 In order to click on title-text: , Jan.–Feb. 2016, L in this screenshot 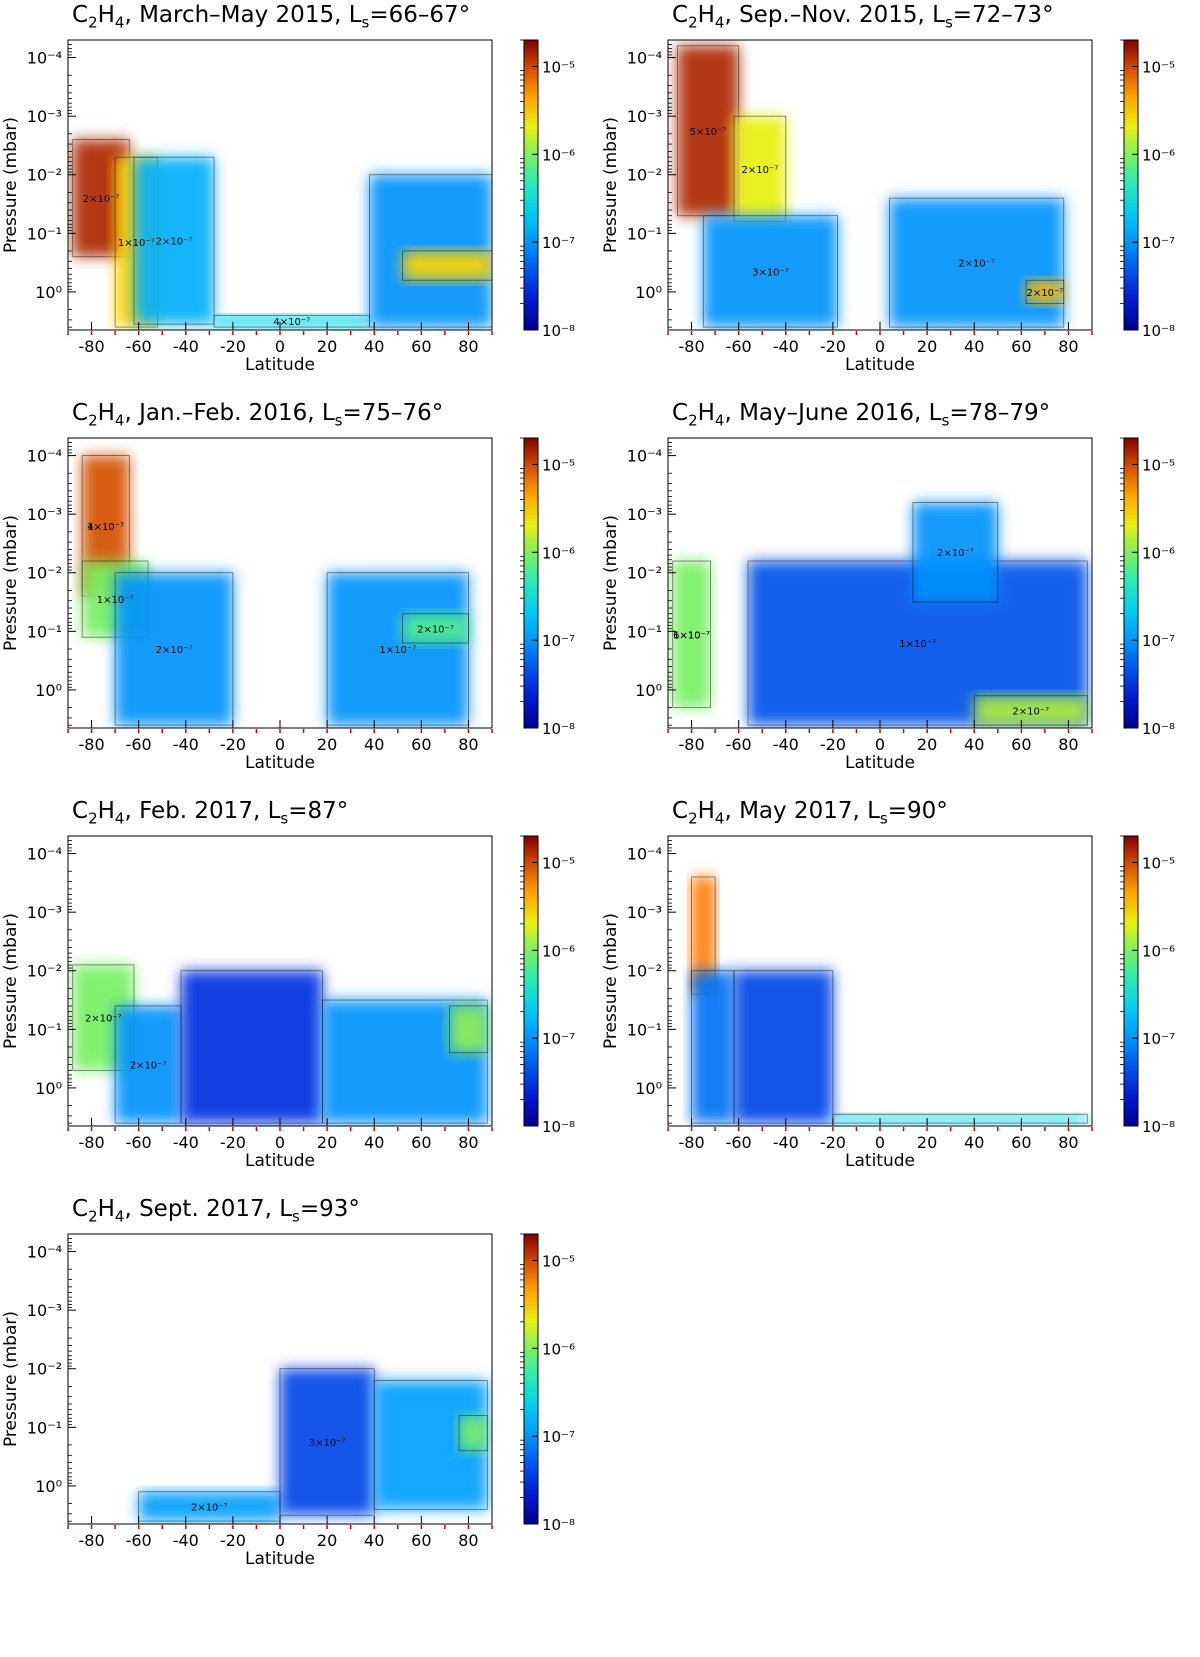, I will do `click(229, 413)`.